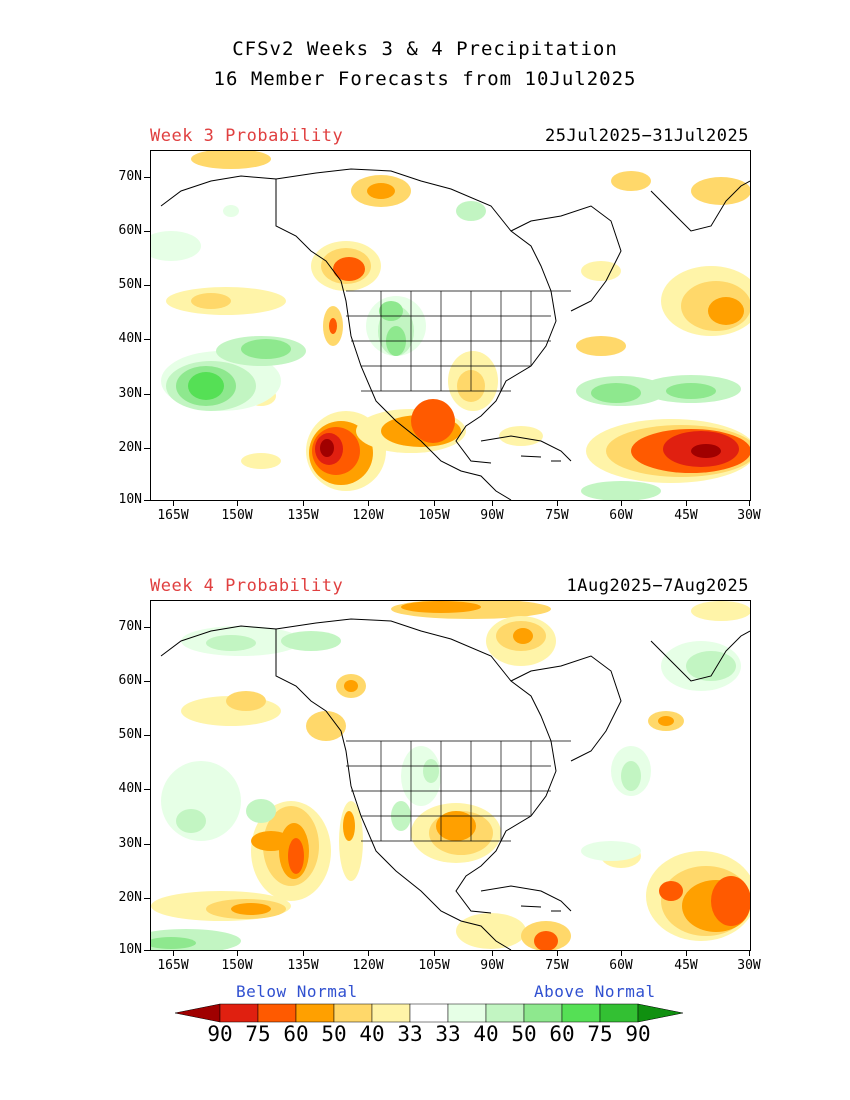  Describe the element at coordinates (434, 965) in the screenshot. I see `lon-label-105w: 105W` at that location.